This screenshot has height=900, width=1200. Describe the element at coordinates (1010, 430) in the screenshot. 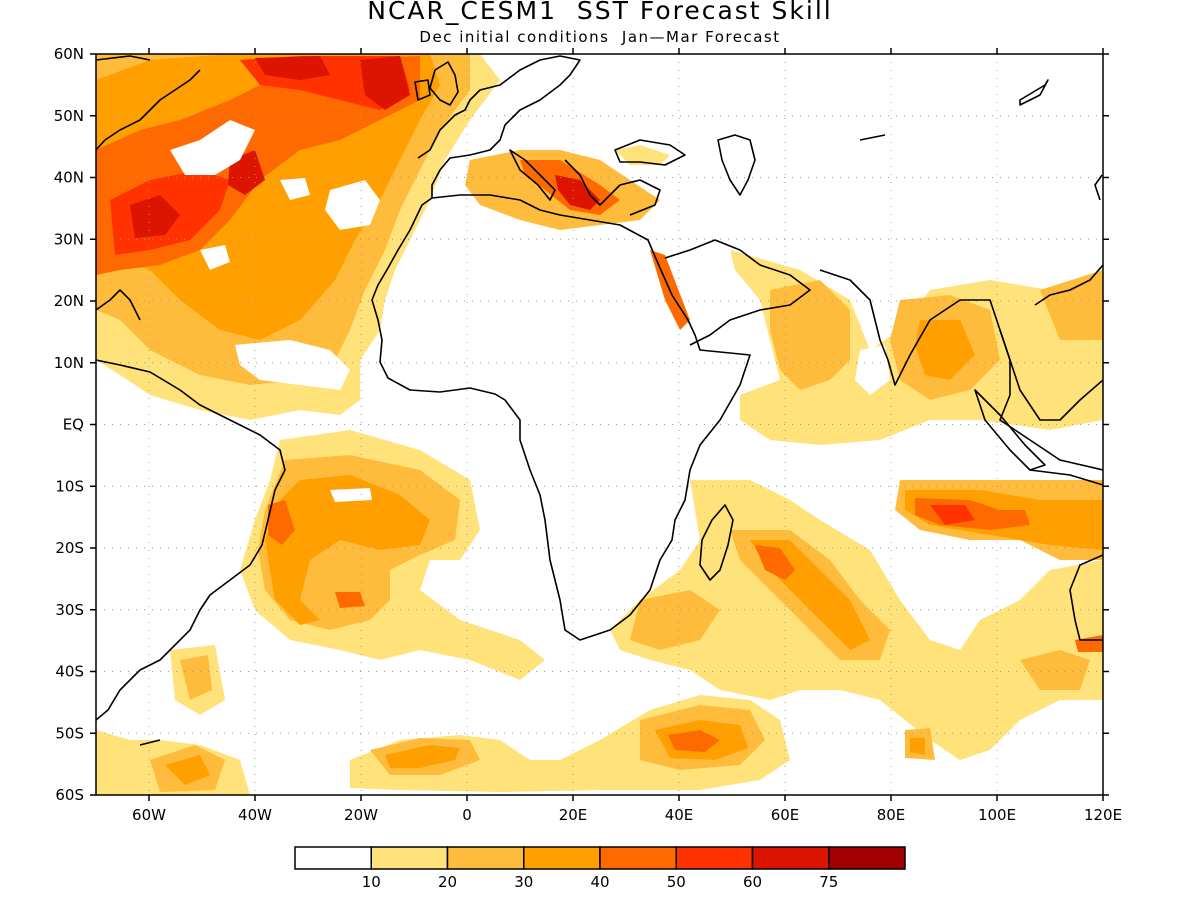

I see `coastline-sumatra` at that location.